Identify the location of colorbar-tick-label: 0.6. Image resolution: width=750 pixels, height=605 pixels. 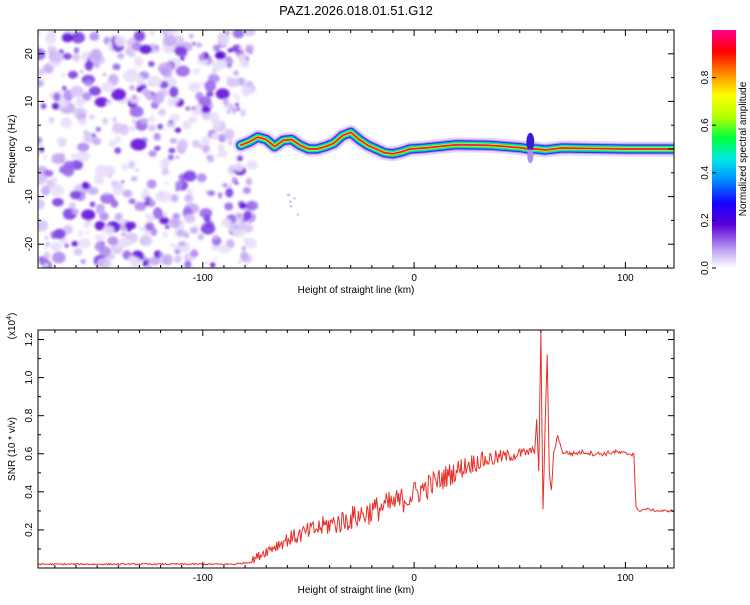
(705, 125).